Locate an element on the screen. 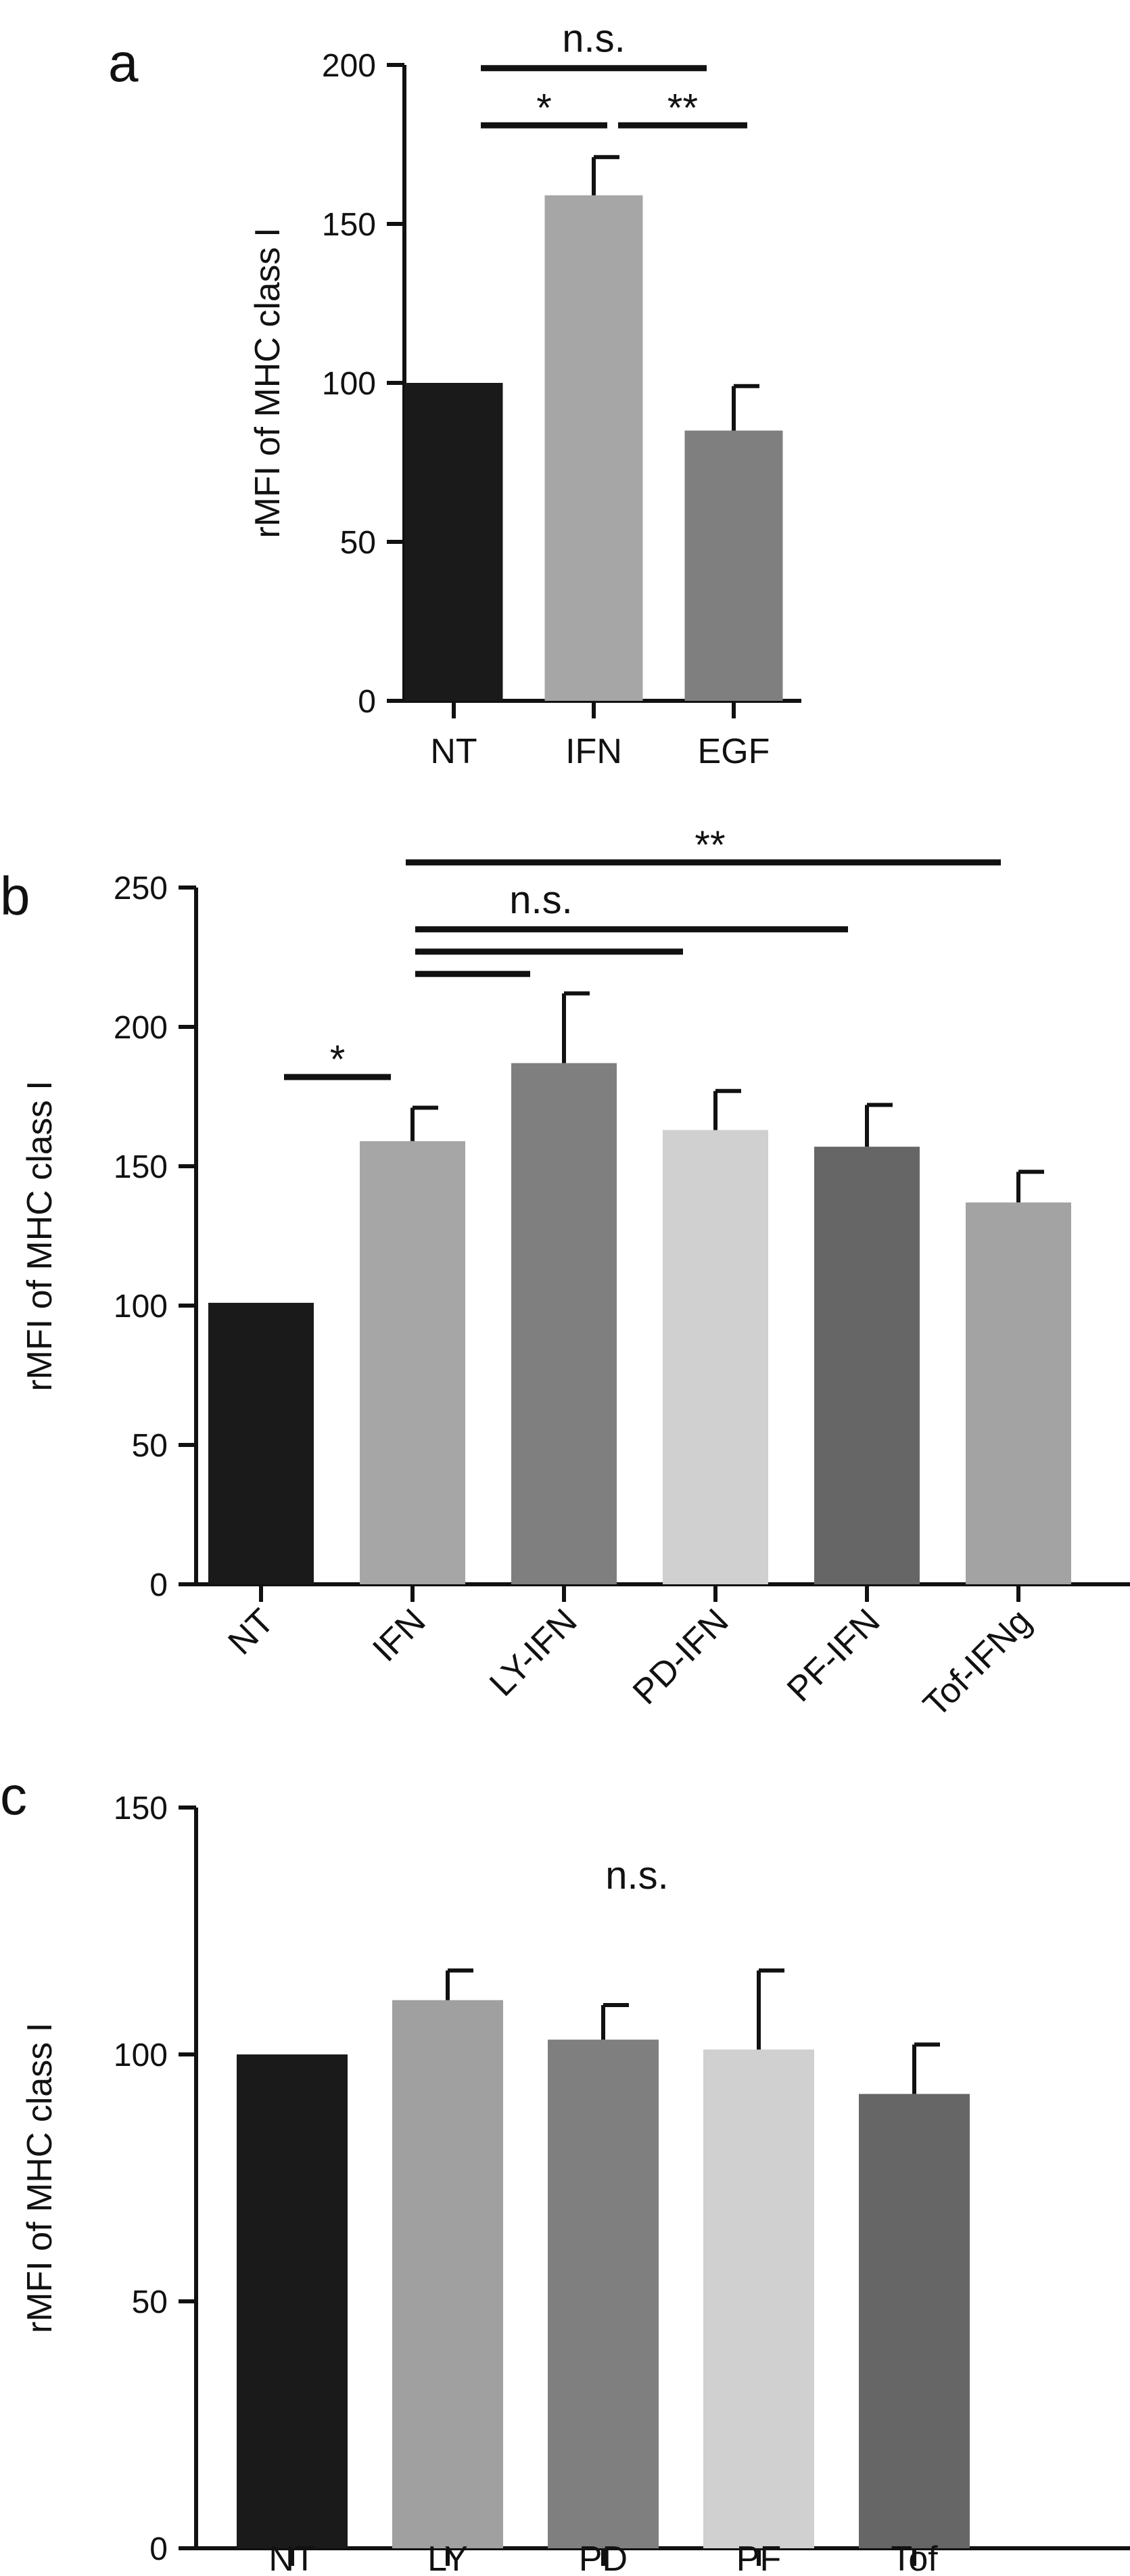  bar-pd is located at coordinates (603, 2294).